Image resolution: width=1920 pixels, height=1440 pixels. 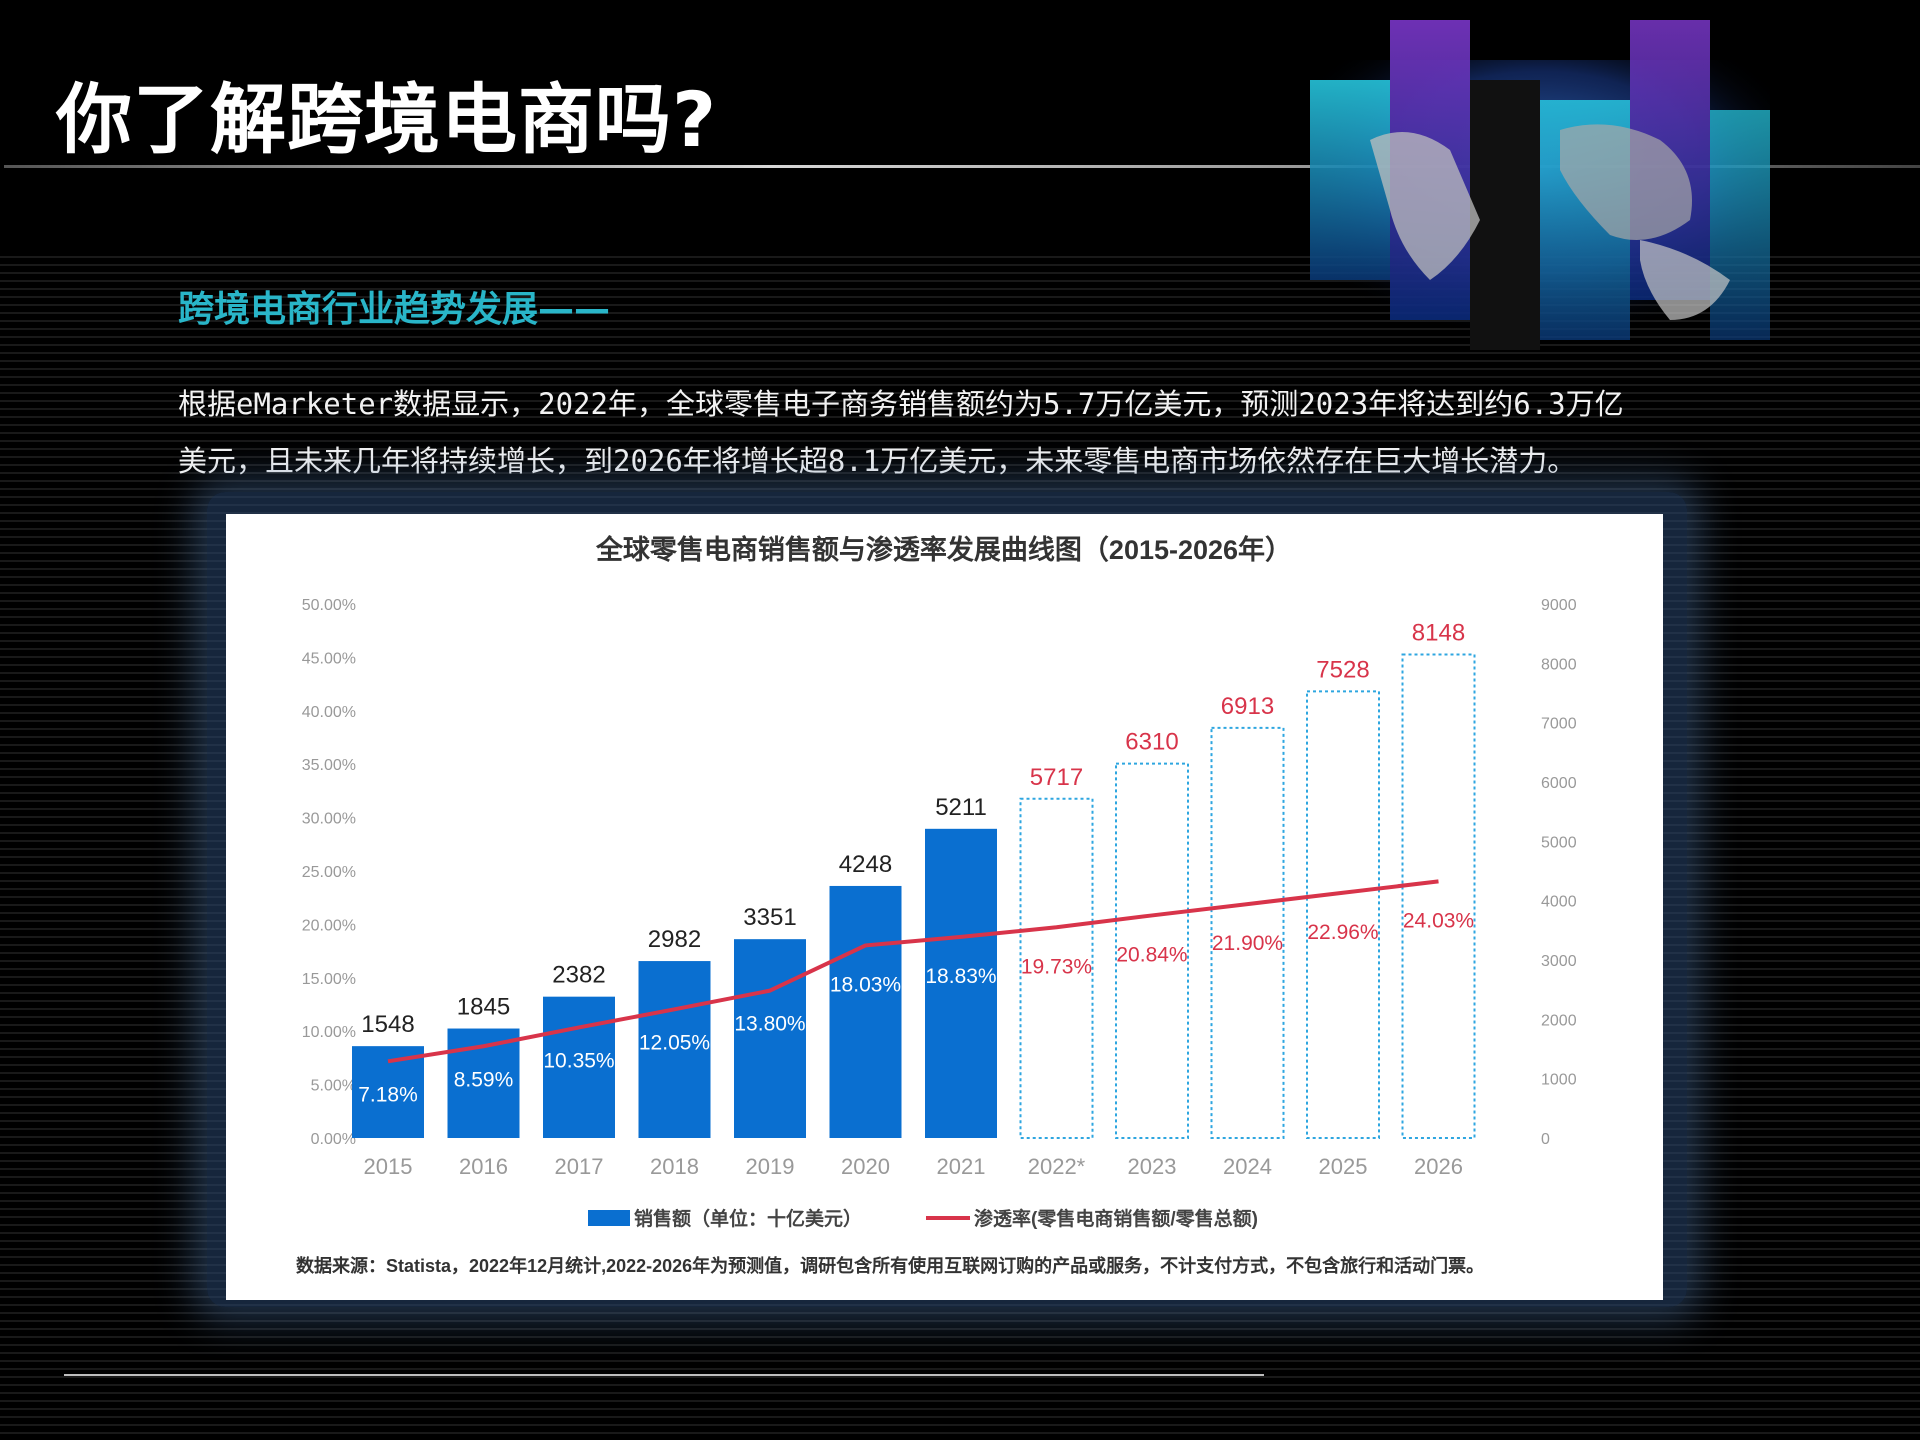 I want to click on penetration-rate-label: 12.05%, so click(x=674, y=1042).